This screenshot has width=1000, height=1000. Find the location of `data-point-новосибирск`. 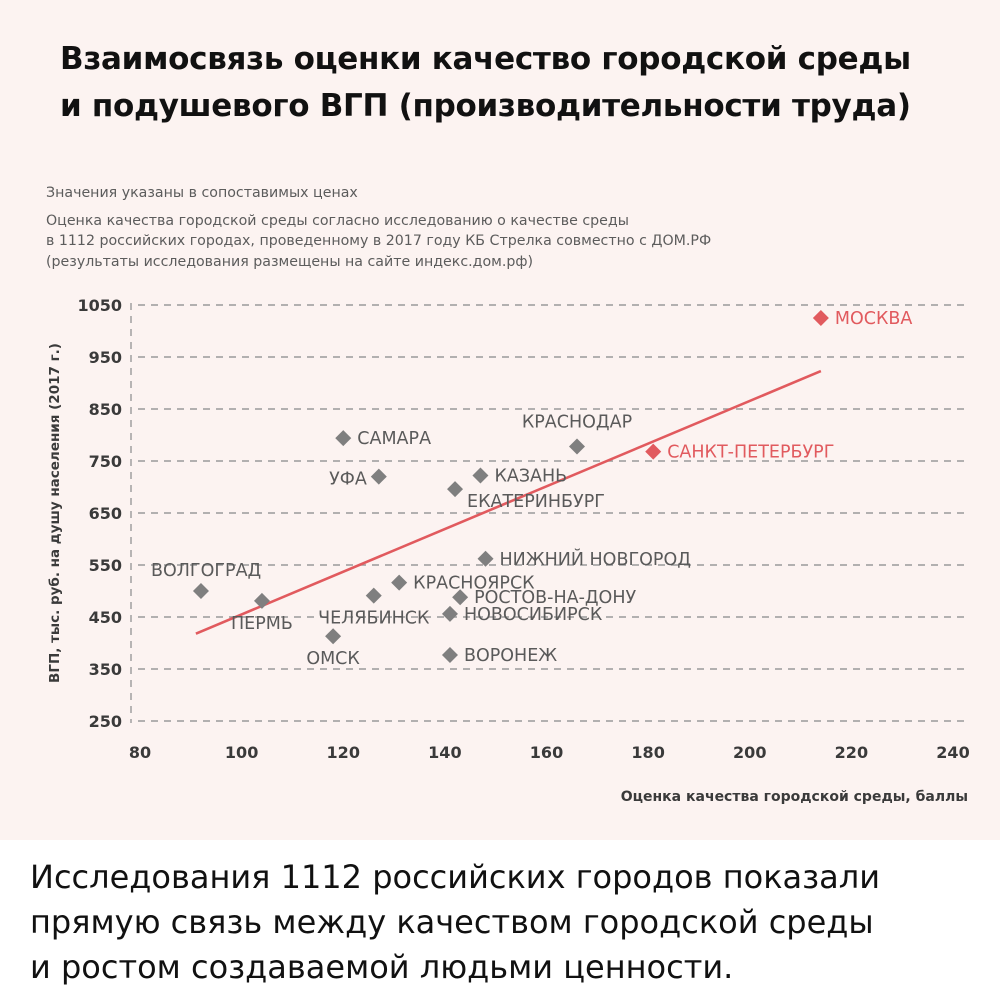

data-point-новосибирск is located at coordinates (449, 613).